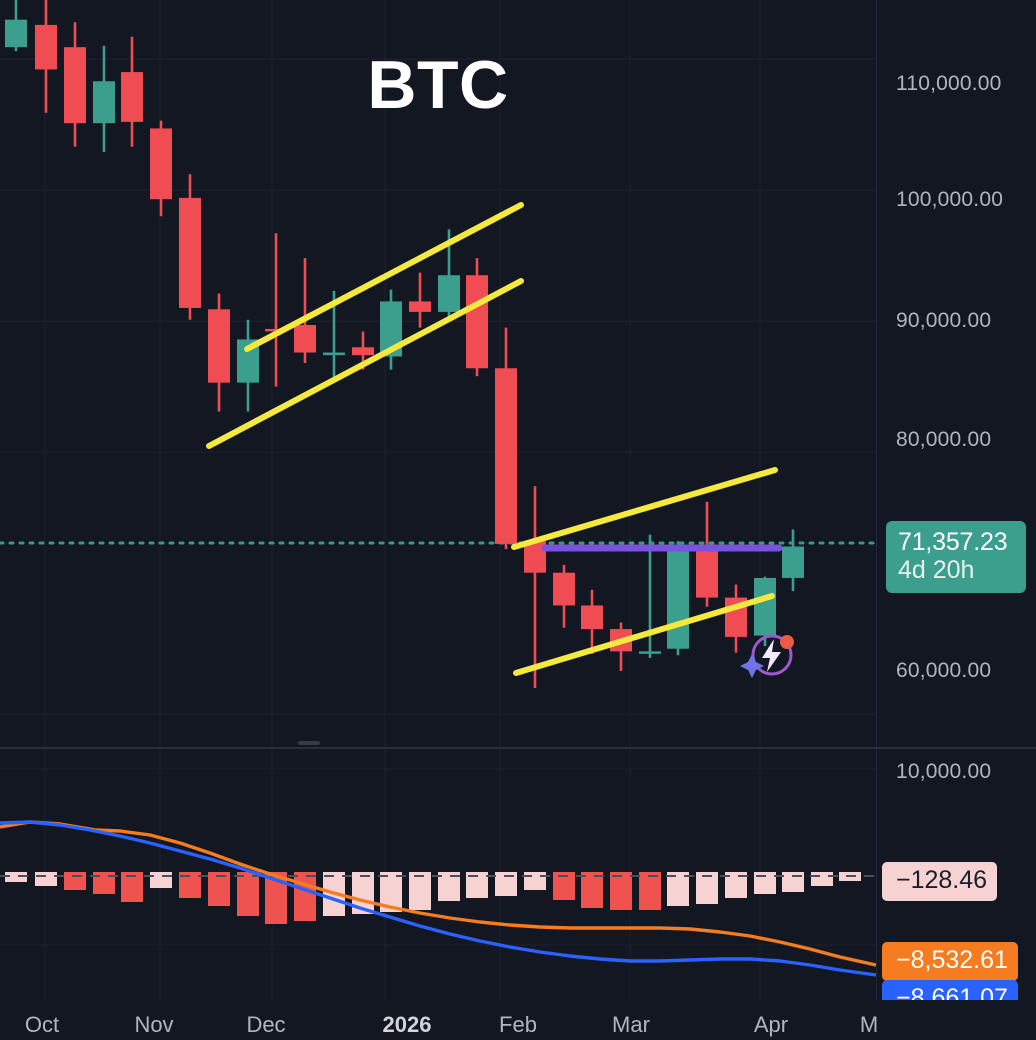  What do you see at coordinates (876, 500) in the screenshot?
I see `price-scale-separator` at bounding box center [876, 500].